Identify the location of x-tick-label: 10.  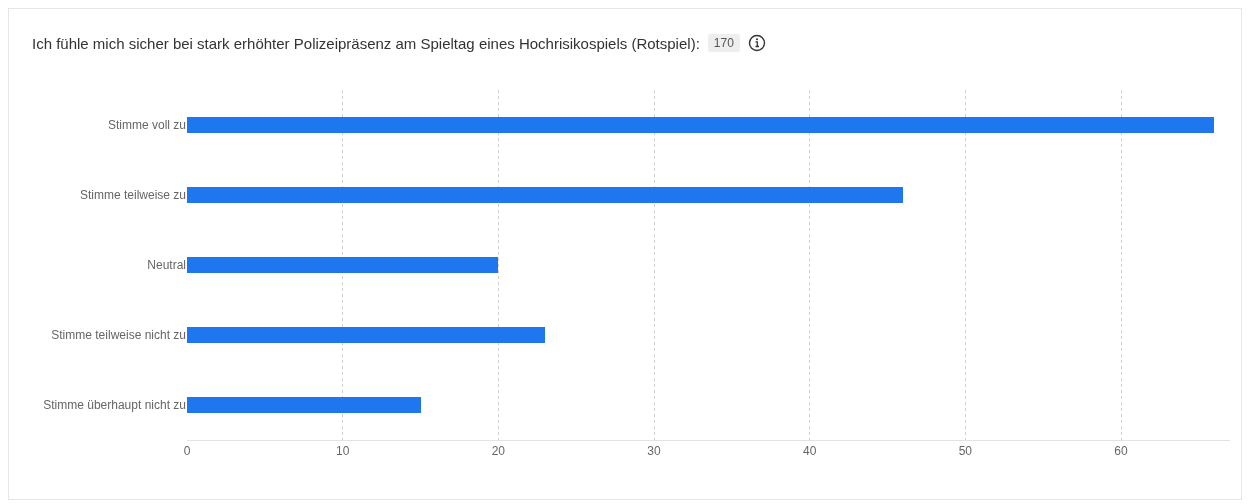
(342, 451).